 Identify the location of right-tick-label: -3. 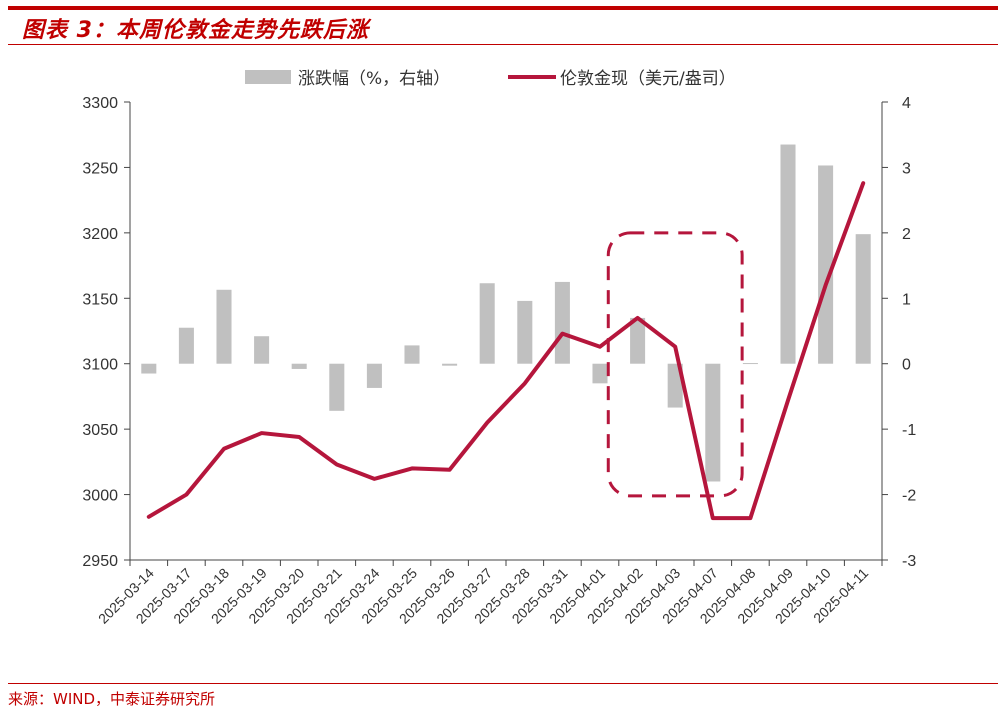
(909, 561).